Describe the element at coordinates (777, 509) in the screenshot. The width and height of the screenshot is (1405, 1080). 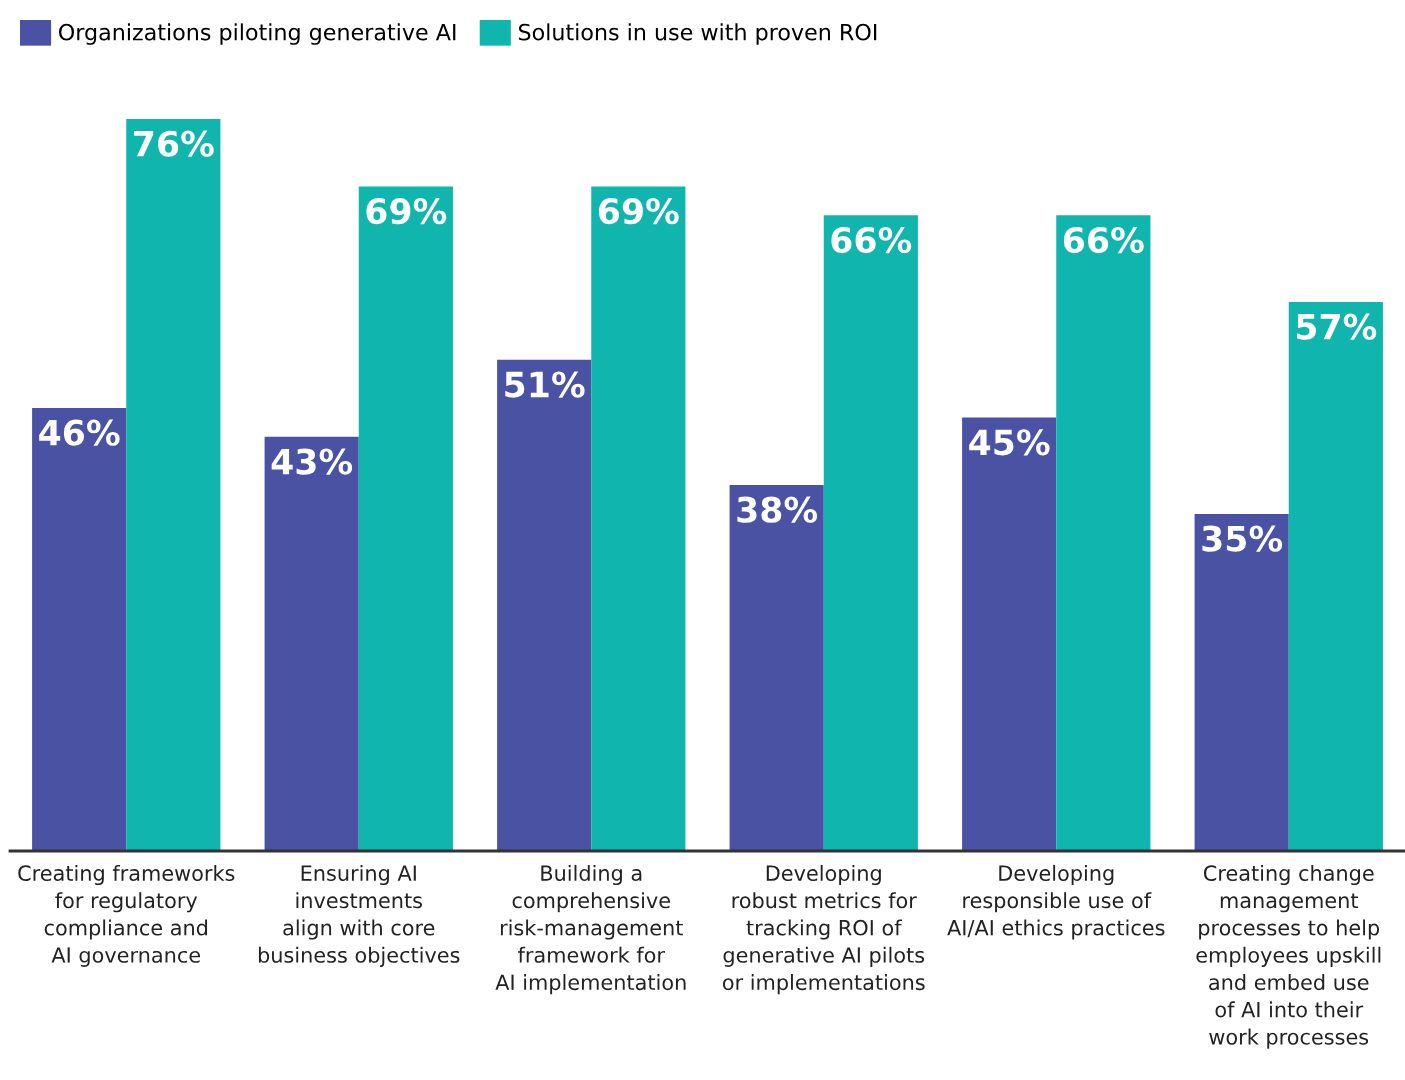
I see `data-label: 38%` at that location.